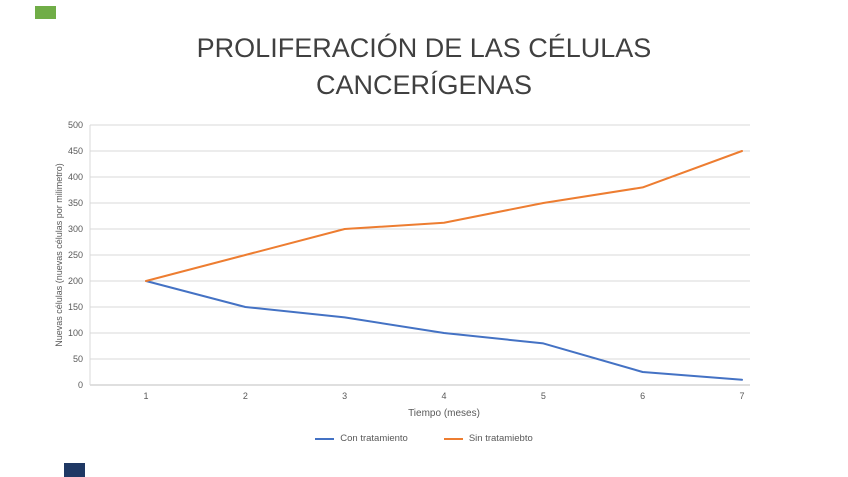 The width and height of the screenshot is (848, 477). What do you see at coordinates (741, 396) in the screenshot?
I see `x-tick-label-7: 7` at bounding box center [741, 396].